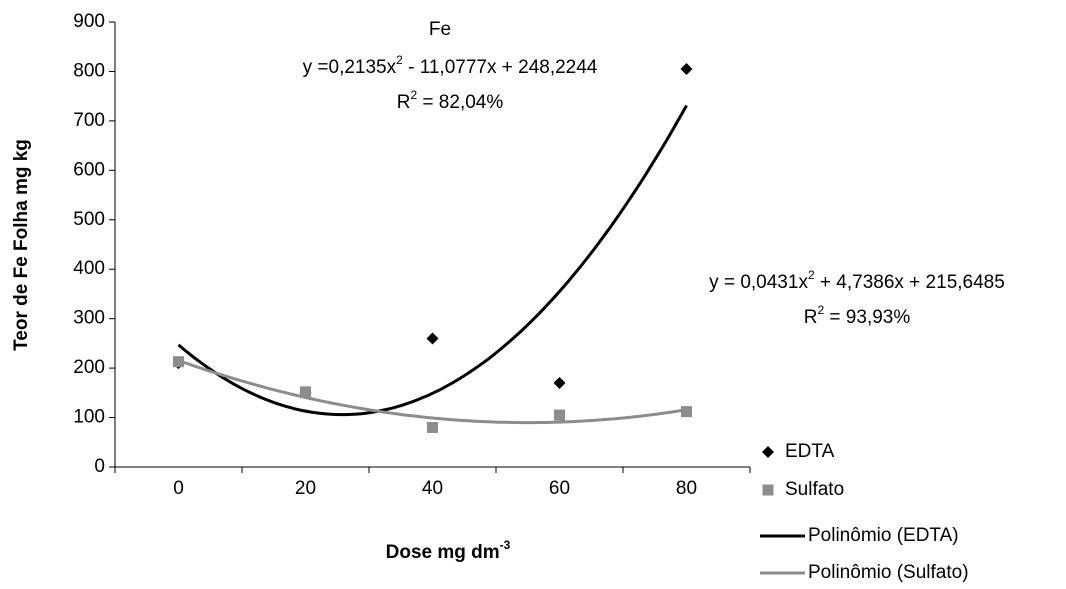  Describe the element at coordinates (686, 488) in the screenshot. I see `x-tick-label: 80` at that location.